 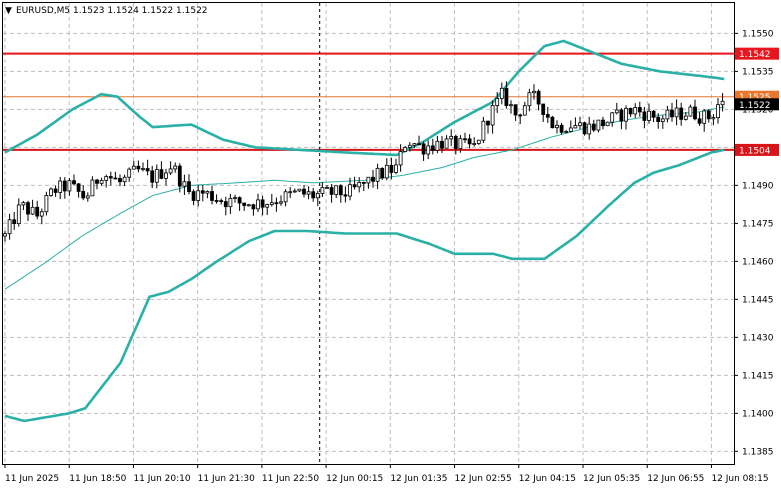 What do you see at coordinates (758, 300) in the screenshot?
I see `y-tick-label: 1.1445` at bounding box center [758, 300].